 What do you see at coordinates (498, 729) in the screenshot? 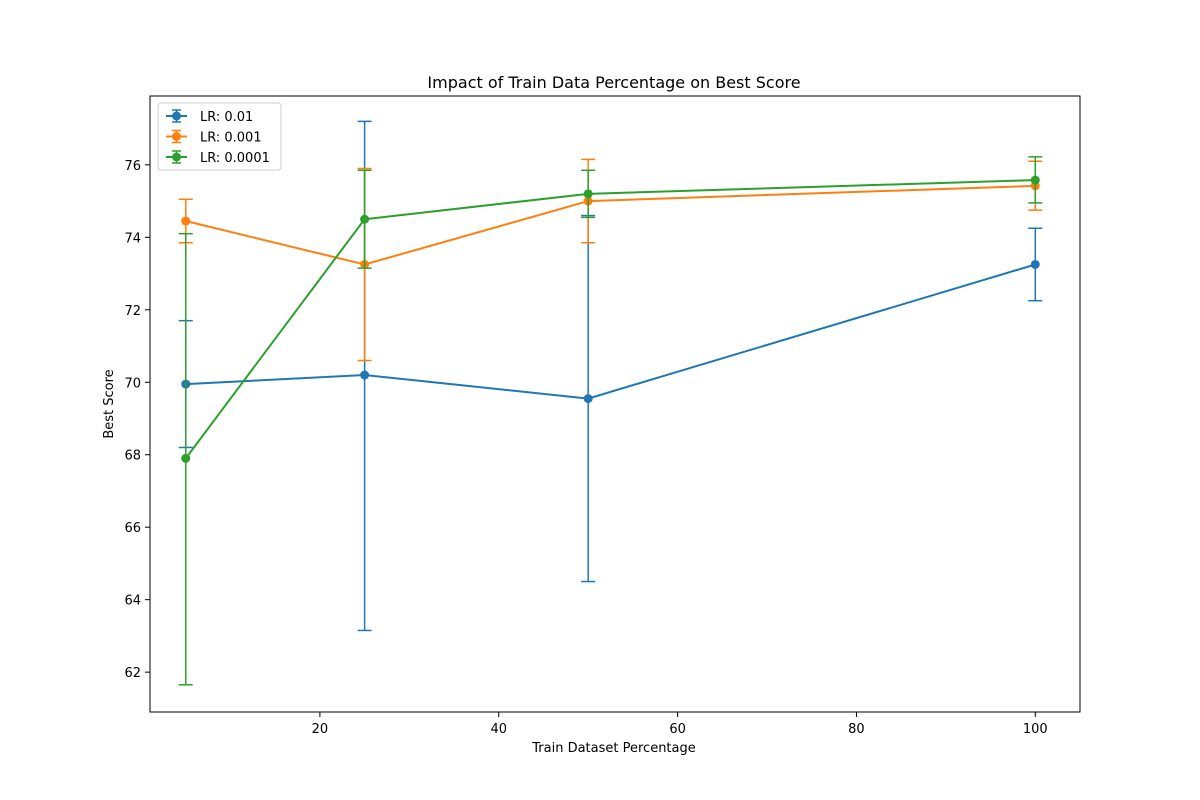
I see `x-tick-label: 40` at bounding box center [498, 729].